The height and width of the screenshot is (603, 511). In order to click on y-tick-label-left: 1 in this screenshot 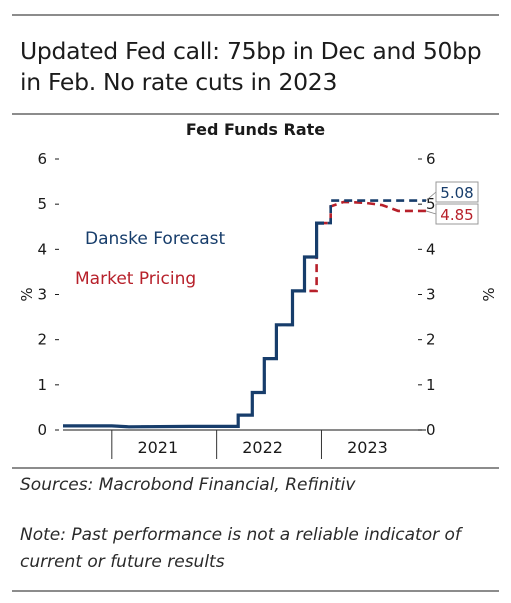, I will do `click(42, 385)`.